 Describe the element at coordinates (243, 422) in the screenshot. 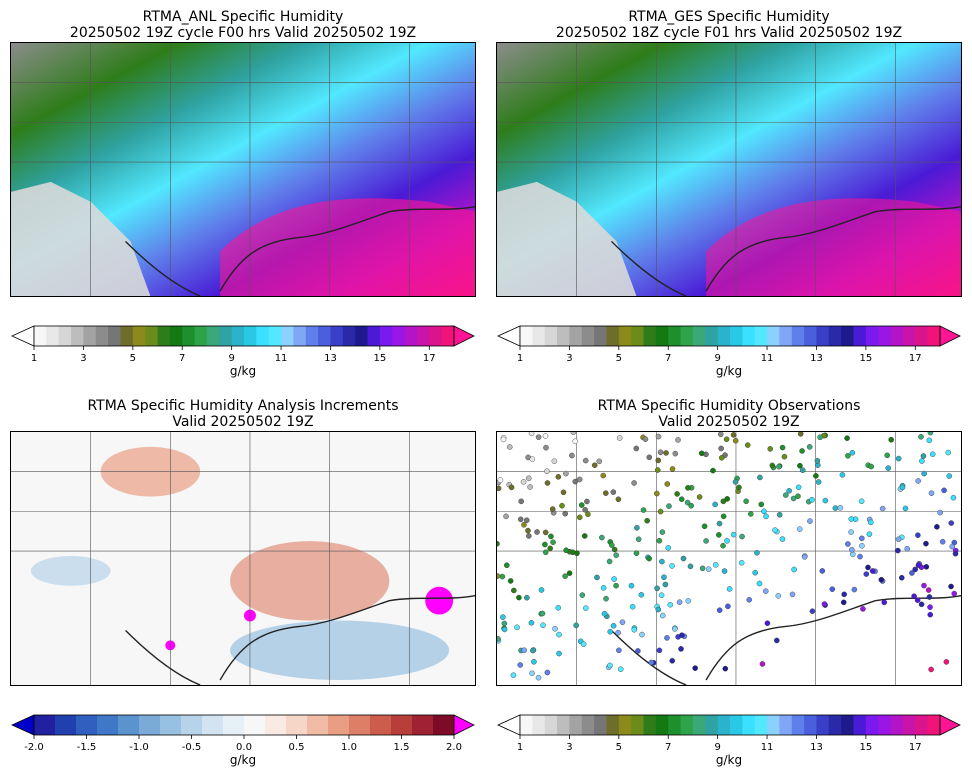

I see `panel-title-increments-line2: Valid 20250502 19Z` at that location.